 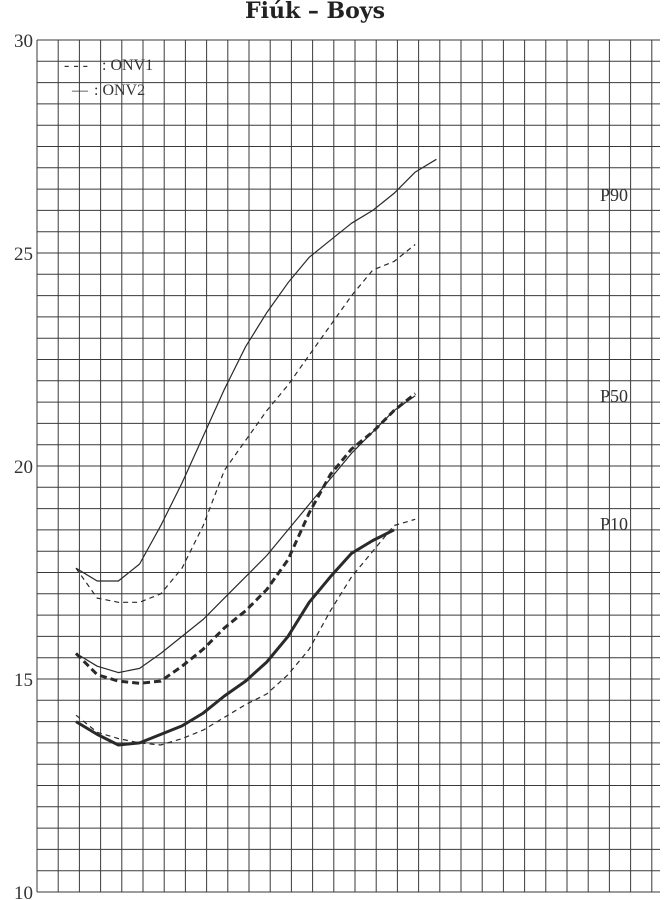 I want to click on percentile-labels: P90 P50 P10, so click(x=614, y=359).